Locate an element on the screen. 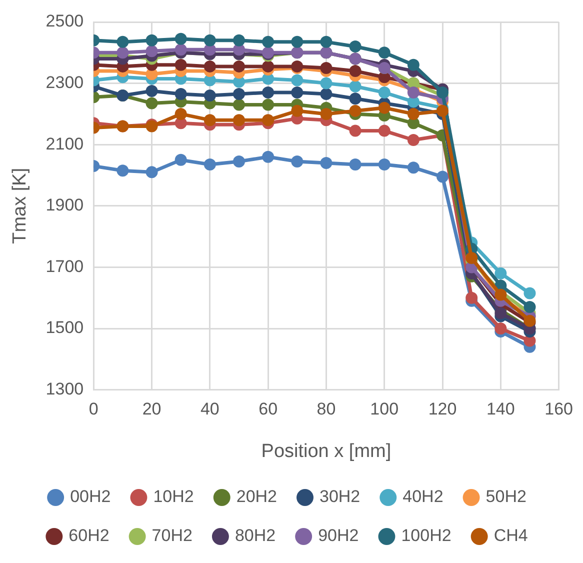  x-tick-label: 60 is located at coordinates (268, 409).